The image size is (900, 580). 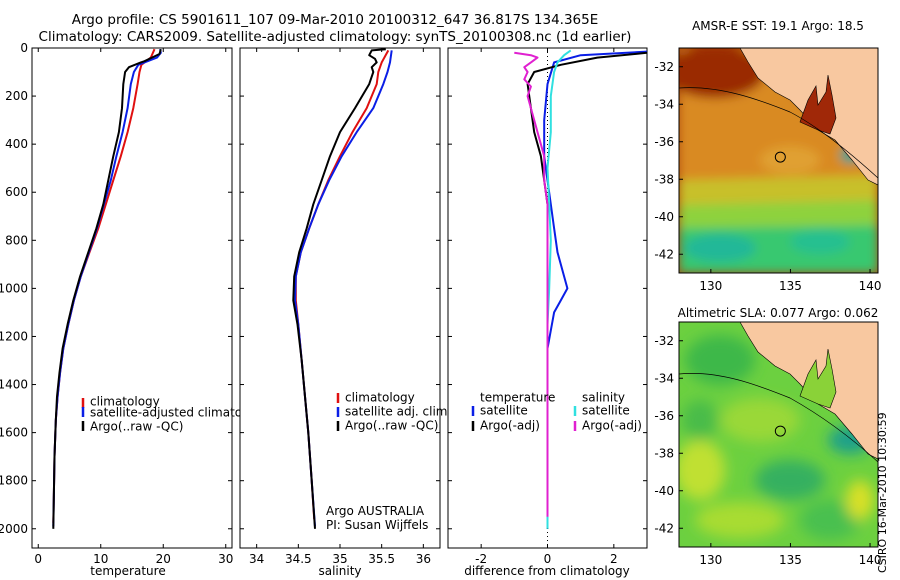 I want to click on difference-legend-temperature: temperature satellite Argo(-adj), so click(x=513, y=412).